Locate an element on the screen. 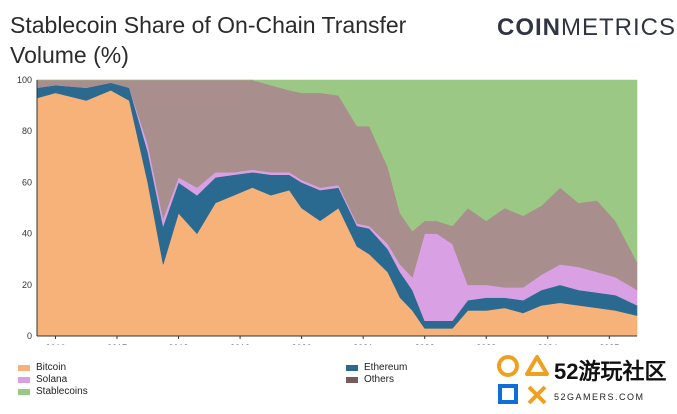 This screenshot has width=677, height=414. y-tick-label: 60 is located at coordinates (27, 182).